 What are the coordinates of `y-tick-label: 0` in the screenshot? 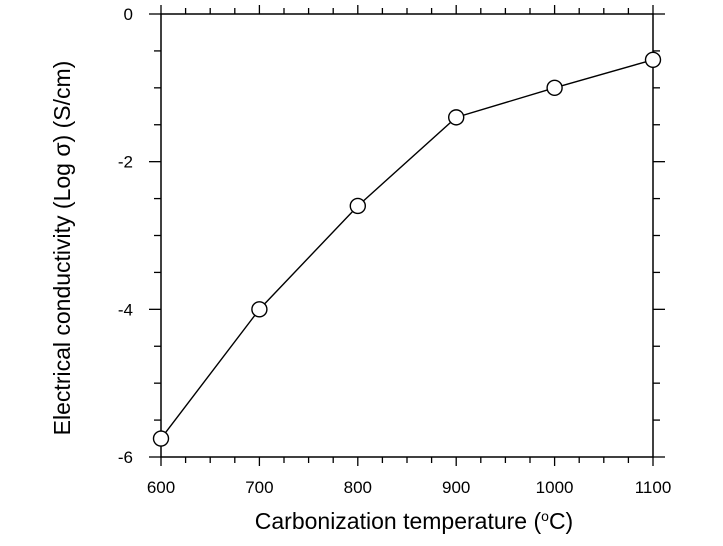 It's located at (128, 14).